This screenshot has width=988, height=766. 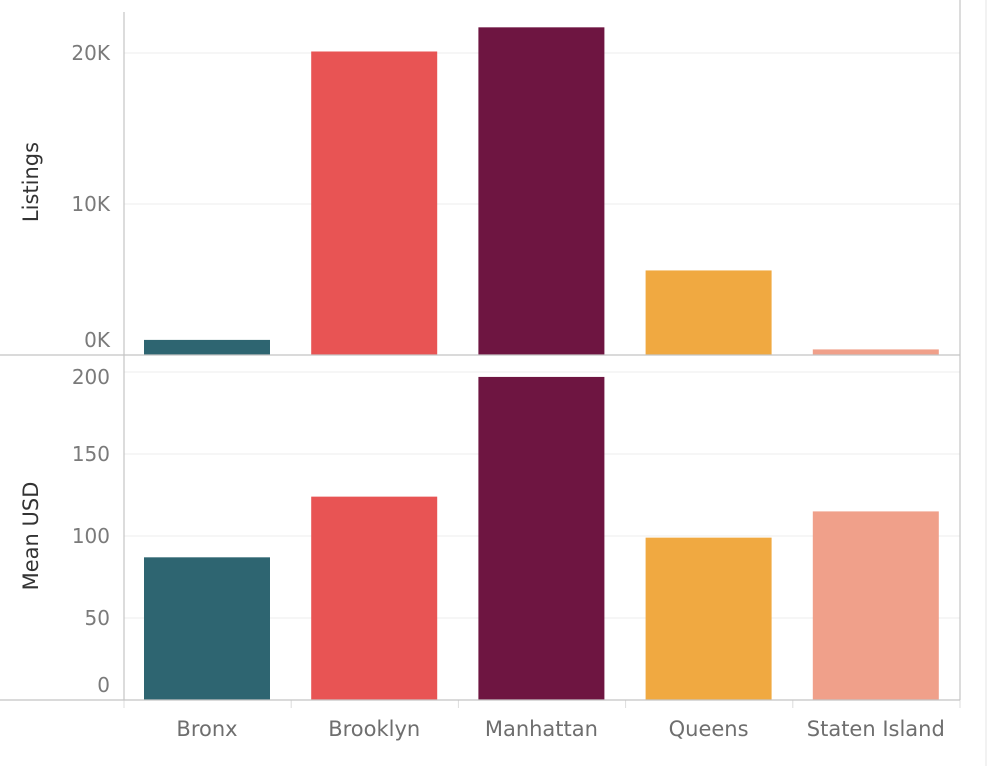 I want to click on listings-bar-staten-island, so click(x=875, y=352).